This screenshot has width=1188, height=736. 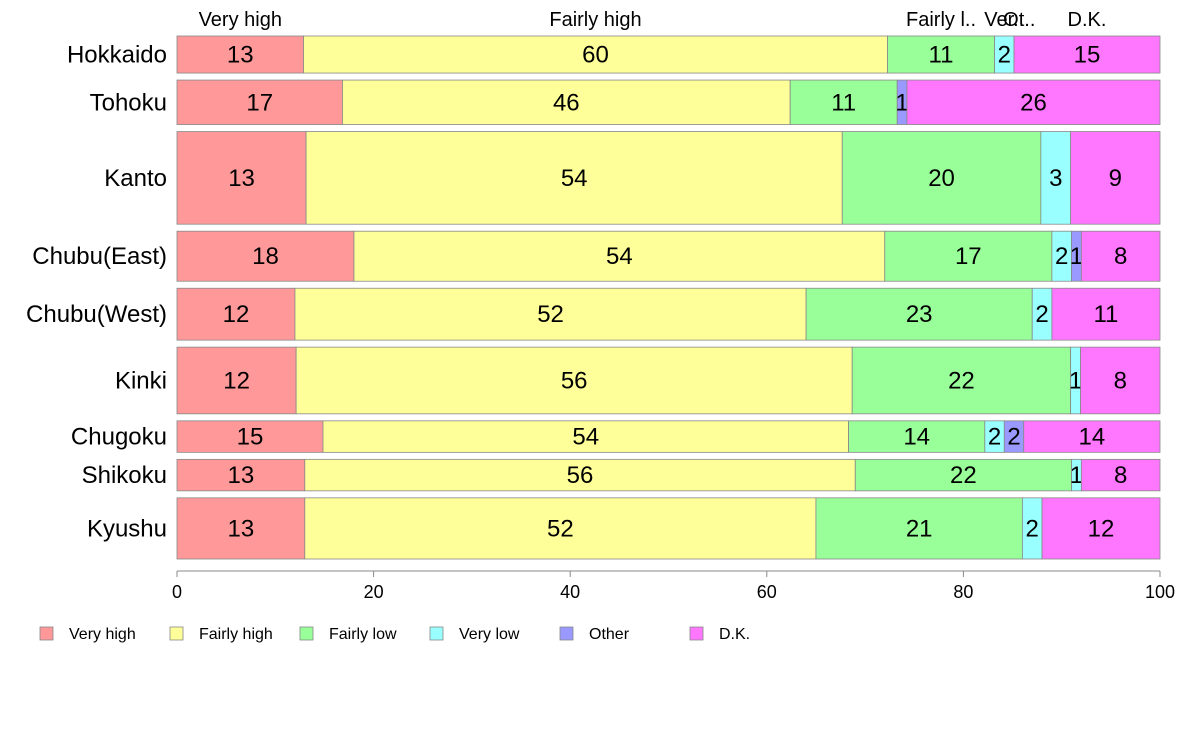 I want to click on data-label-hokkaido-fairly-high: 60, so click(x=595, y=55).